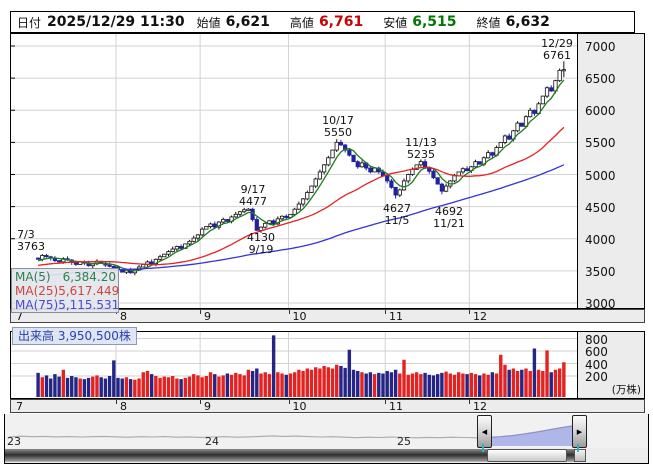 This screenshot has height=470, width=653. What do you see at coordinates (397, 220) in the screenshot?
I see `svg-text: 11/5` at bounding box center [397, 220].